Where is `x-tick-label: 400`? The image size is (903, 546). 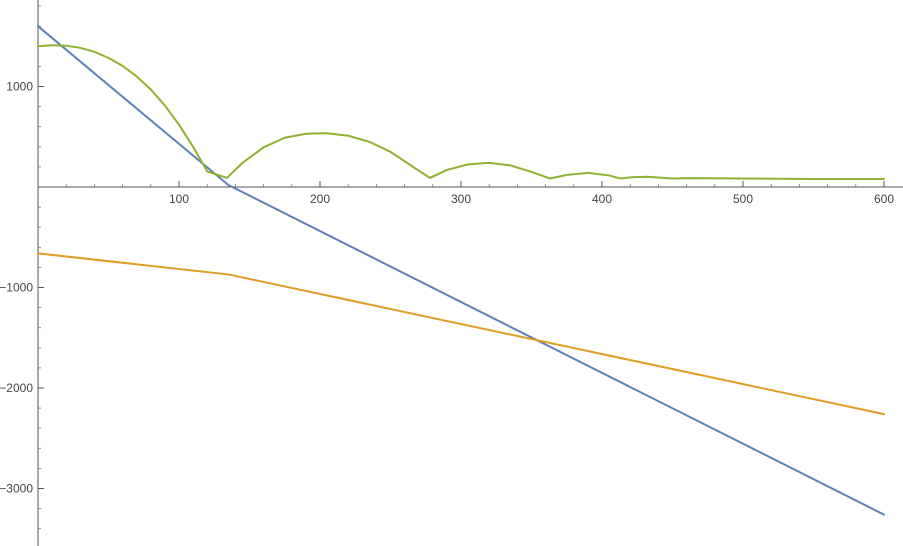 x-tick-label: 400 is located at coordinates (602, 199).